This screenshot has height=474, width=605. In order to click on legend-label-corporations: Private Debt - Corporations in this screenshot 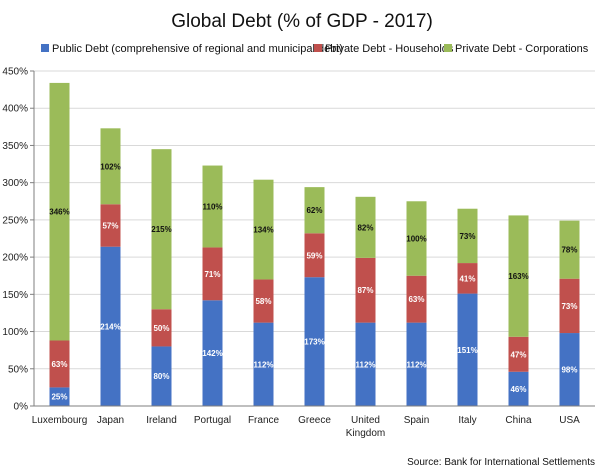, I will do `click(522, 49)`.